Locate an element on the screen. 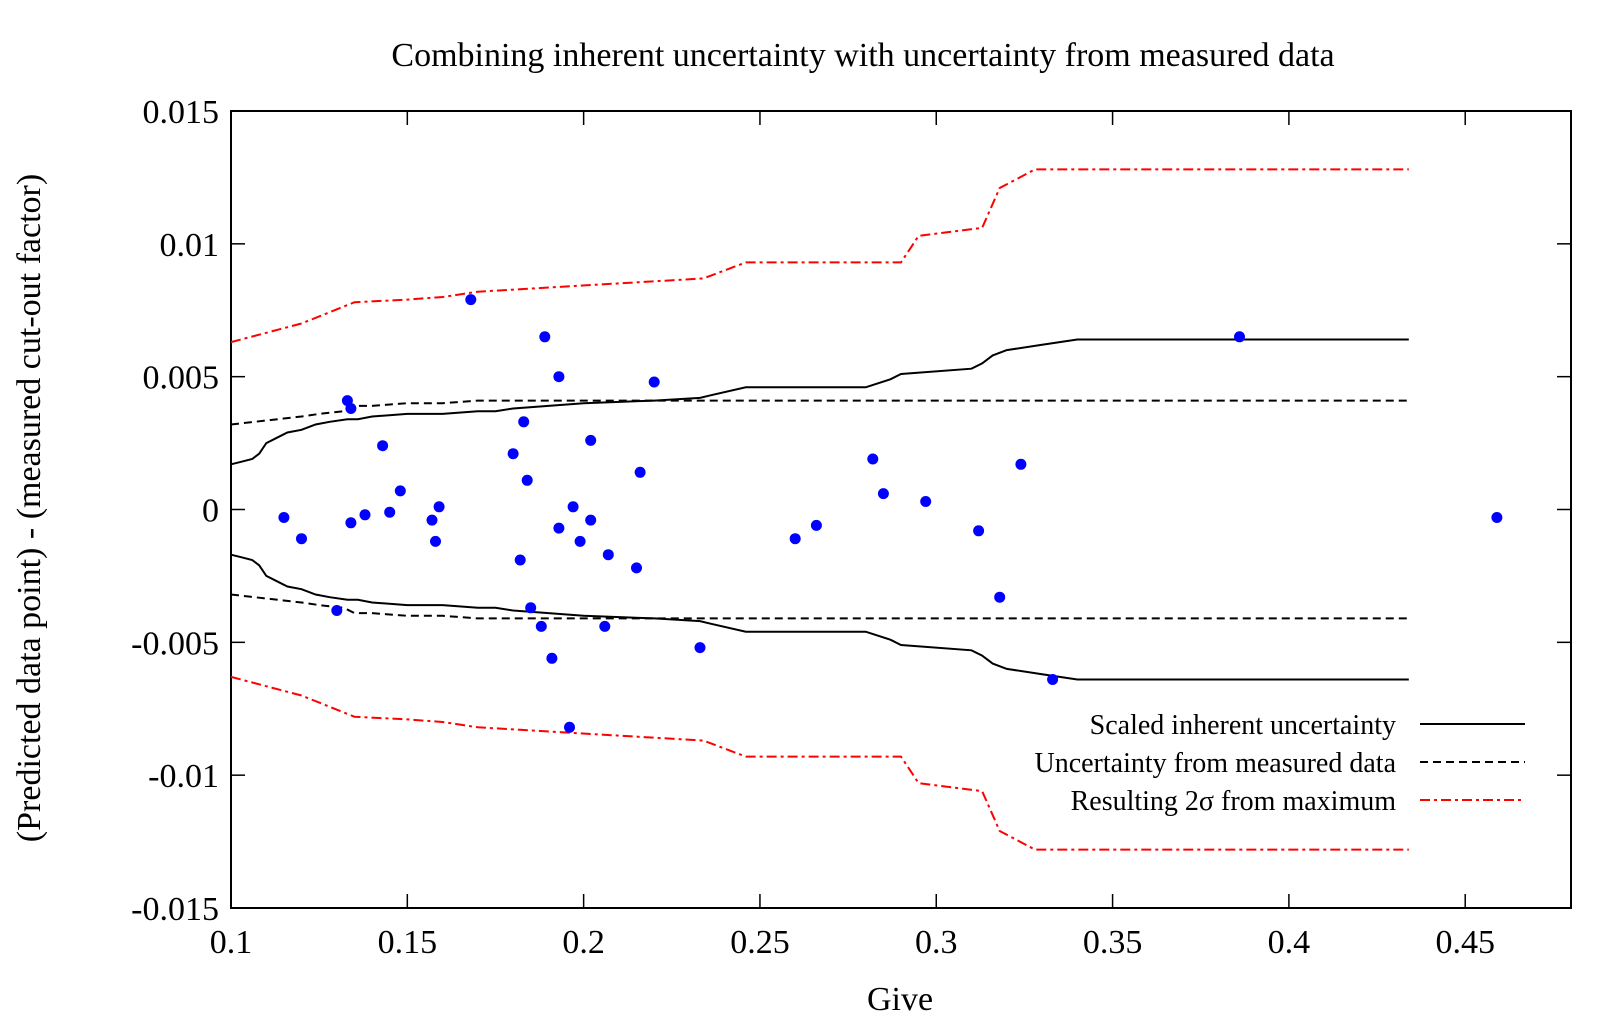 The image size is (1617, 1017). curve-measured-upper is located at coordinates (819, 412).